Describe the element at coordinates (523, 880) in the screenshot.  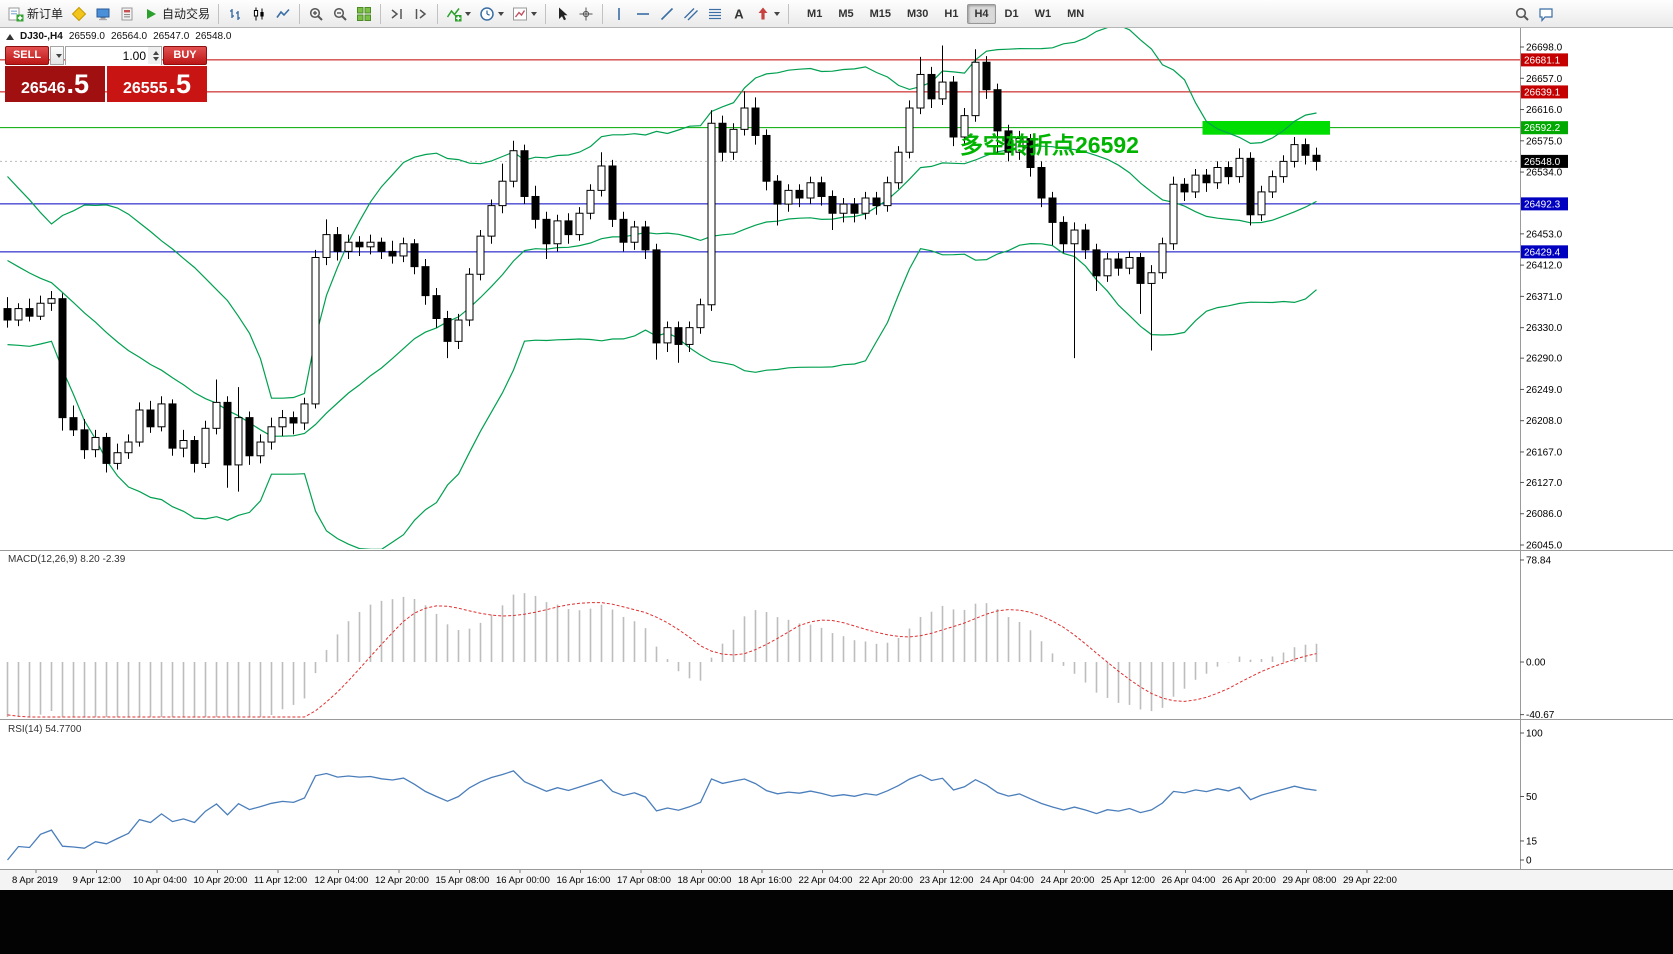
I see `time-label: 16 Apr 00:00` at that location.